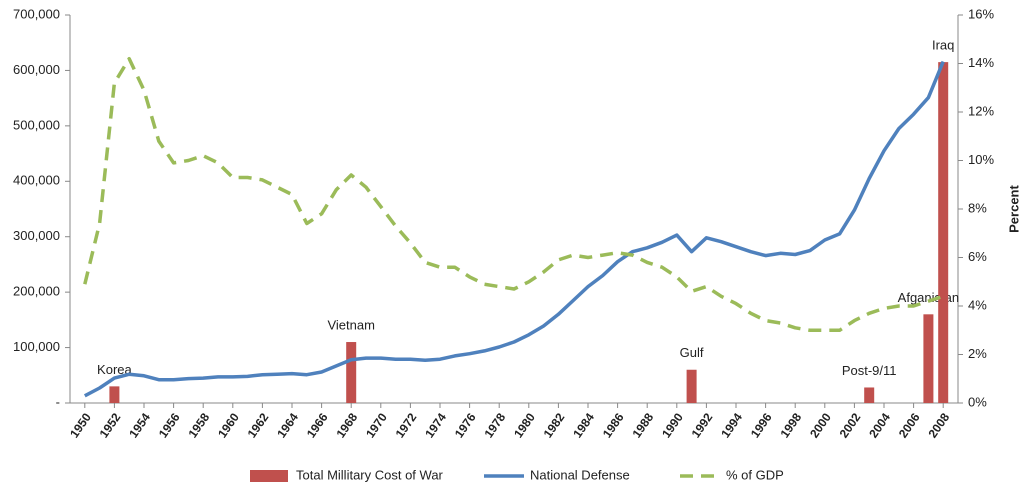 The width and height of the screenshot is (1028, 490). I want to click on y2-tick-label: 12%, so click(981, 110).